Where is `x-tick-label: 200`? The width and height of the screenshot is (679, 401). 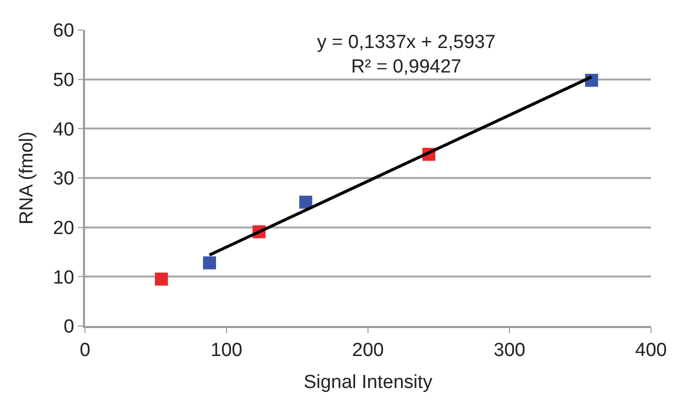
x-tick-label: 200 is located at coordinates (368, 350).